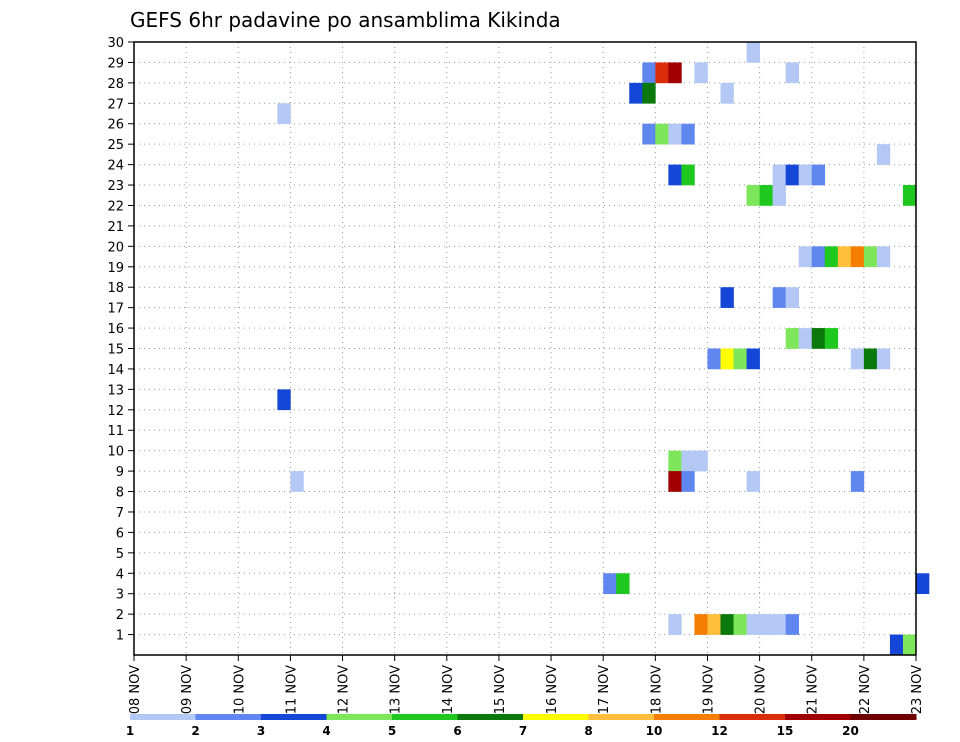 Image resolution: width=960 pixels, height=742 pixels. Describe the element at coordinates (654, 731) in the screenshot. I see `color-scale-label: 10` at that location.